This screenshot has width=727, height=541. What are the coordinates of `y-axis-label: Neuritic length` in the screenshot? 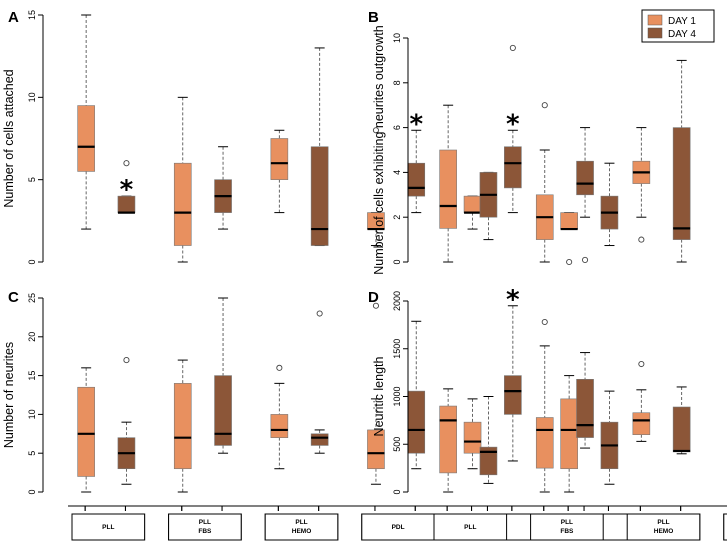 It's located at (379, 397).